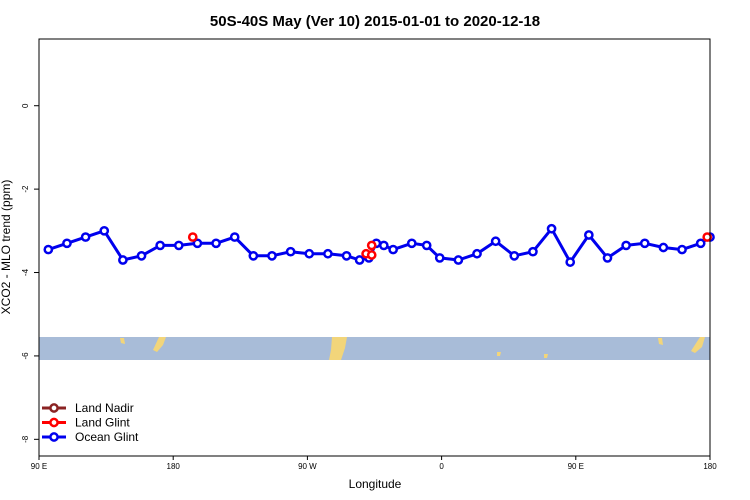 The height and width of the screenshot is (500, 750). Describe the element at coordinates (107, 437) in the screenshot. I see `legend-label: Ocean Glint` at that location.